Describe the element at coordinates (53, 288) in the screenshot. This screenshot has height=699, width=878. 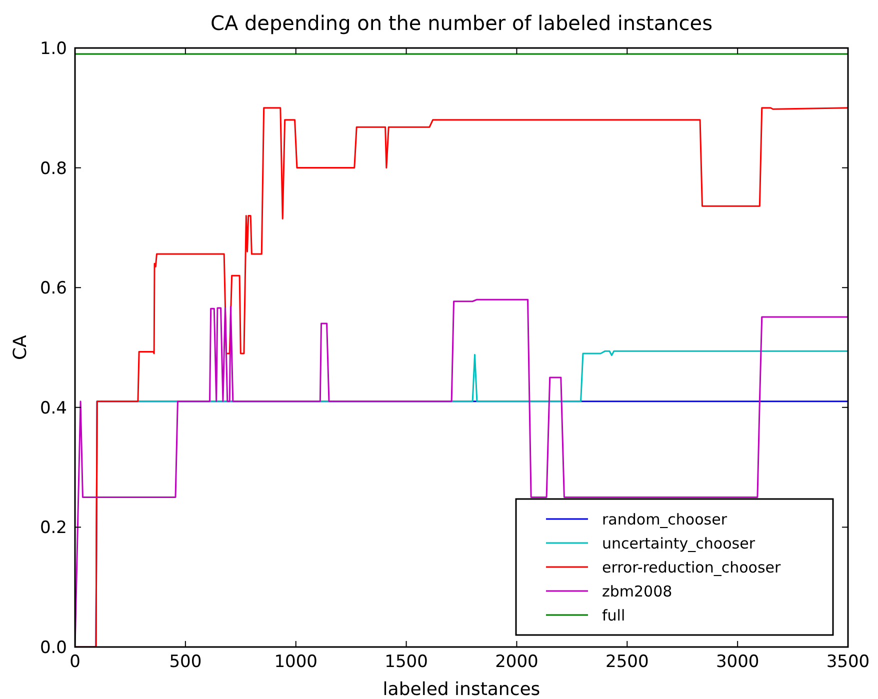
I see `y-tick-label: 0.6` at that location.